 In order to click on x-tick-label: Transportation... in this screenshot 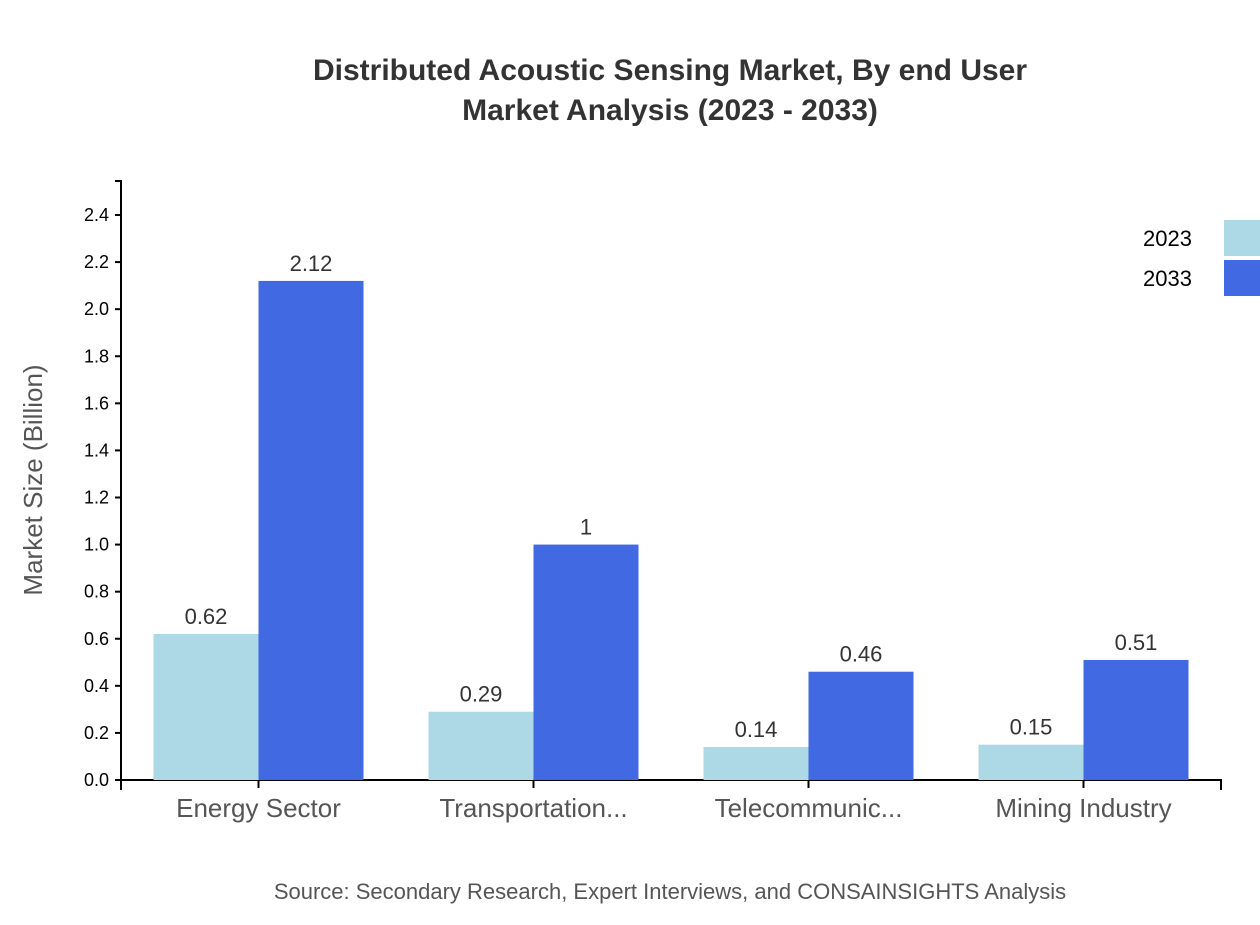, I will do `click(533, 808)`.